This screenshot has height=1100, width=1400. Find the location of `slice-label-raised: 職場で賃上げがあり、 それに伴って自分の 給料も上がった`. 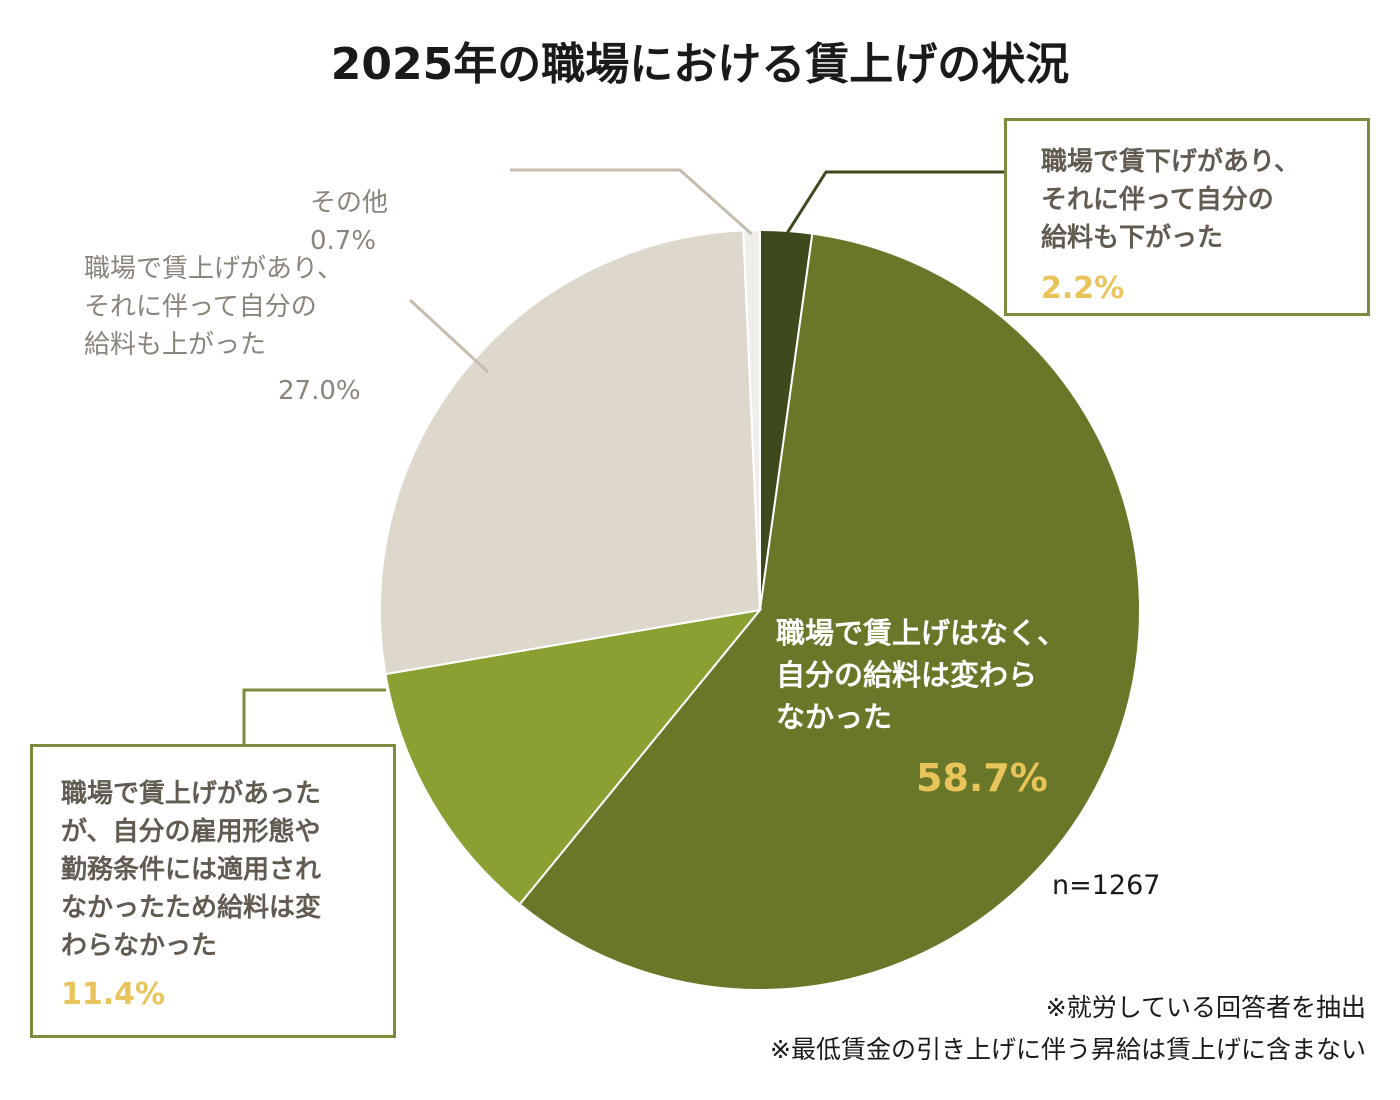

slice-label-raised: 職場で賃上げがあり、 それに伴って自分の 給料も上がった is located at coordinates (213, 307).